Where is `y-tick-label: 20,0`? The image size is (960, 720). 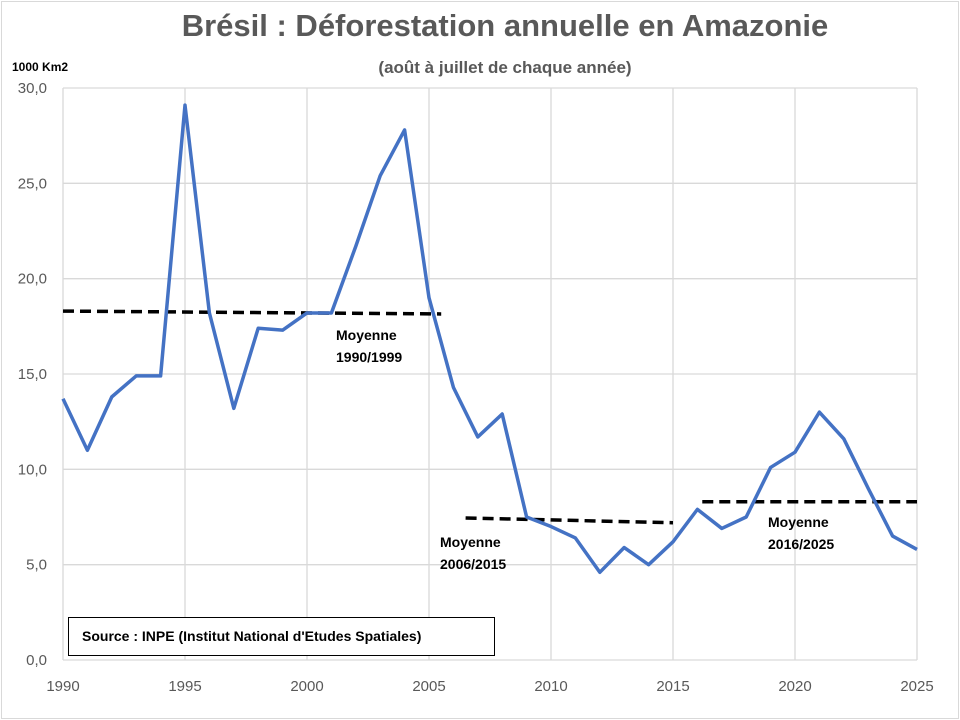 y-tick-label: 20,0 is located at coordinates (32, 279).